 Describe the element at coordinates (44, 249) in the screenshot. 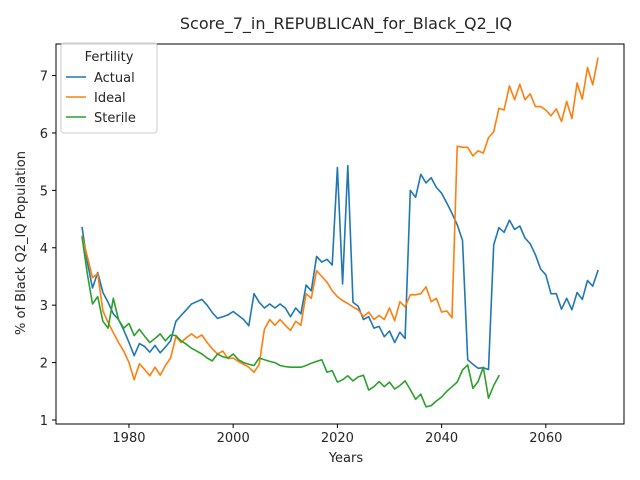

I see `y-tick-label: 4` at that location.